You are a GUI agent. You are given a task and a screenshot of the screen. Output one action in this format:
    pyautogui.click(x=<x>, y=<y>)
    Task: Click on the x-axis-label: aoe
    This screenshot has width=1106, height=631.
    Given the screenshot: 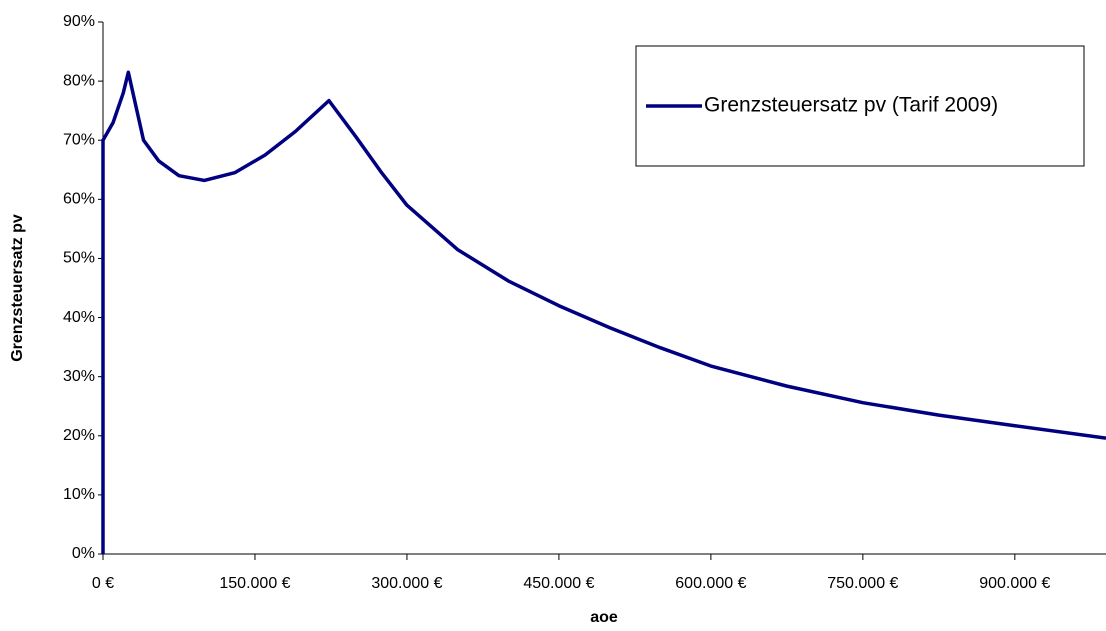 What is the action you would take?
    pyautogui.click(x=604, y=617)
    